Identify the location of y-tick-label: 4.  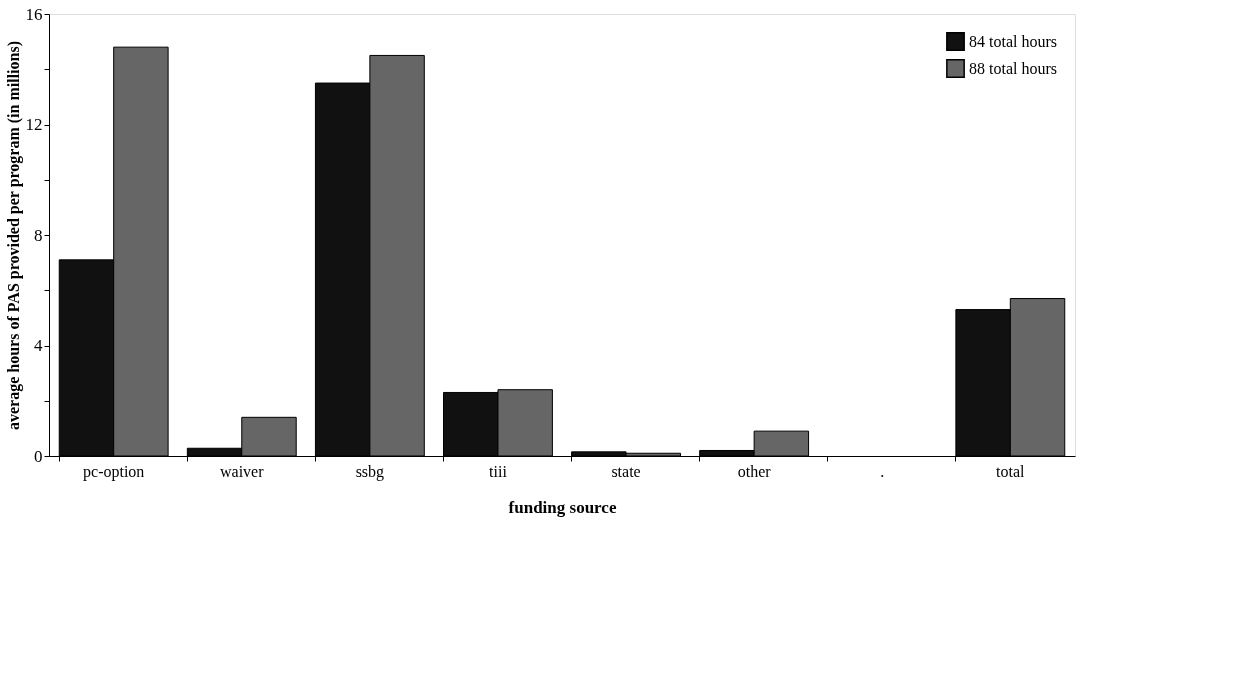
(38, 345).